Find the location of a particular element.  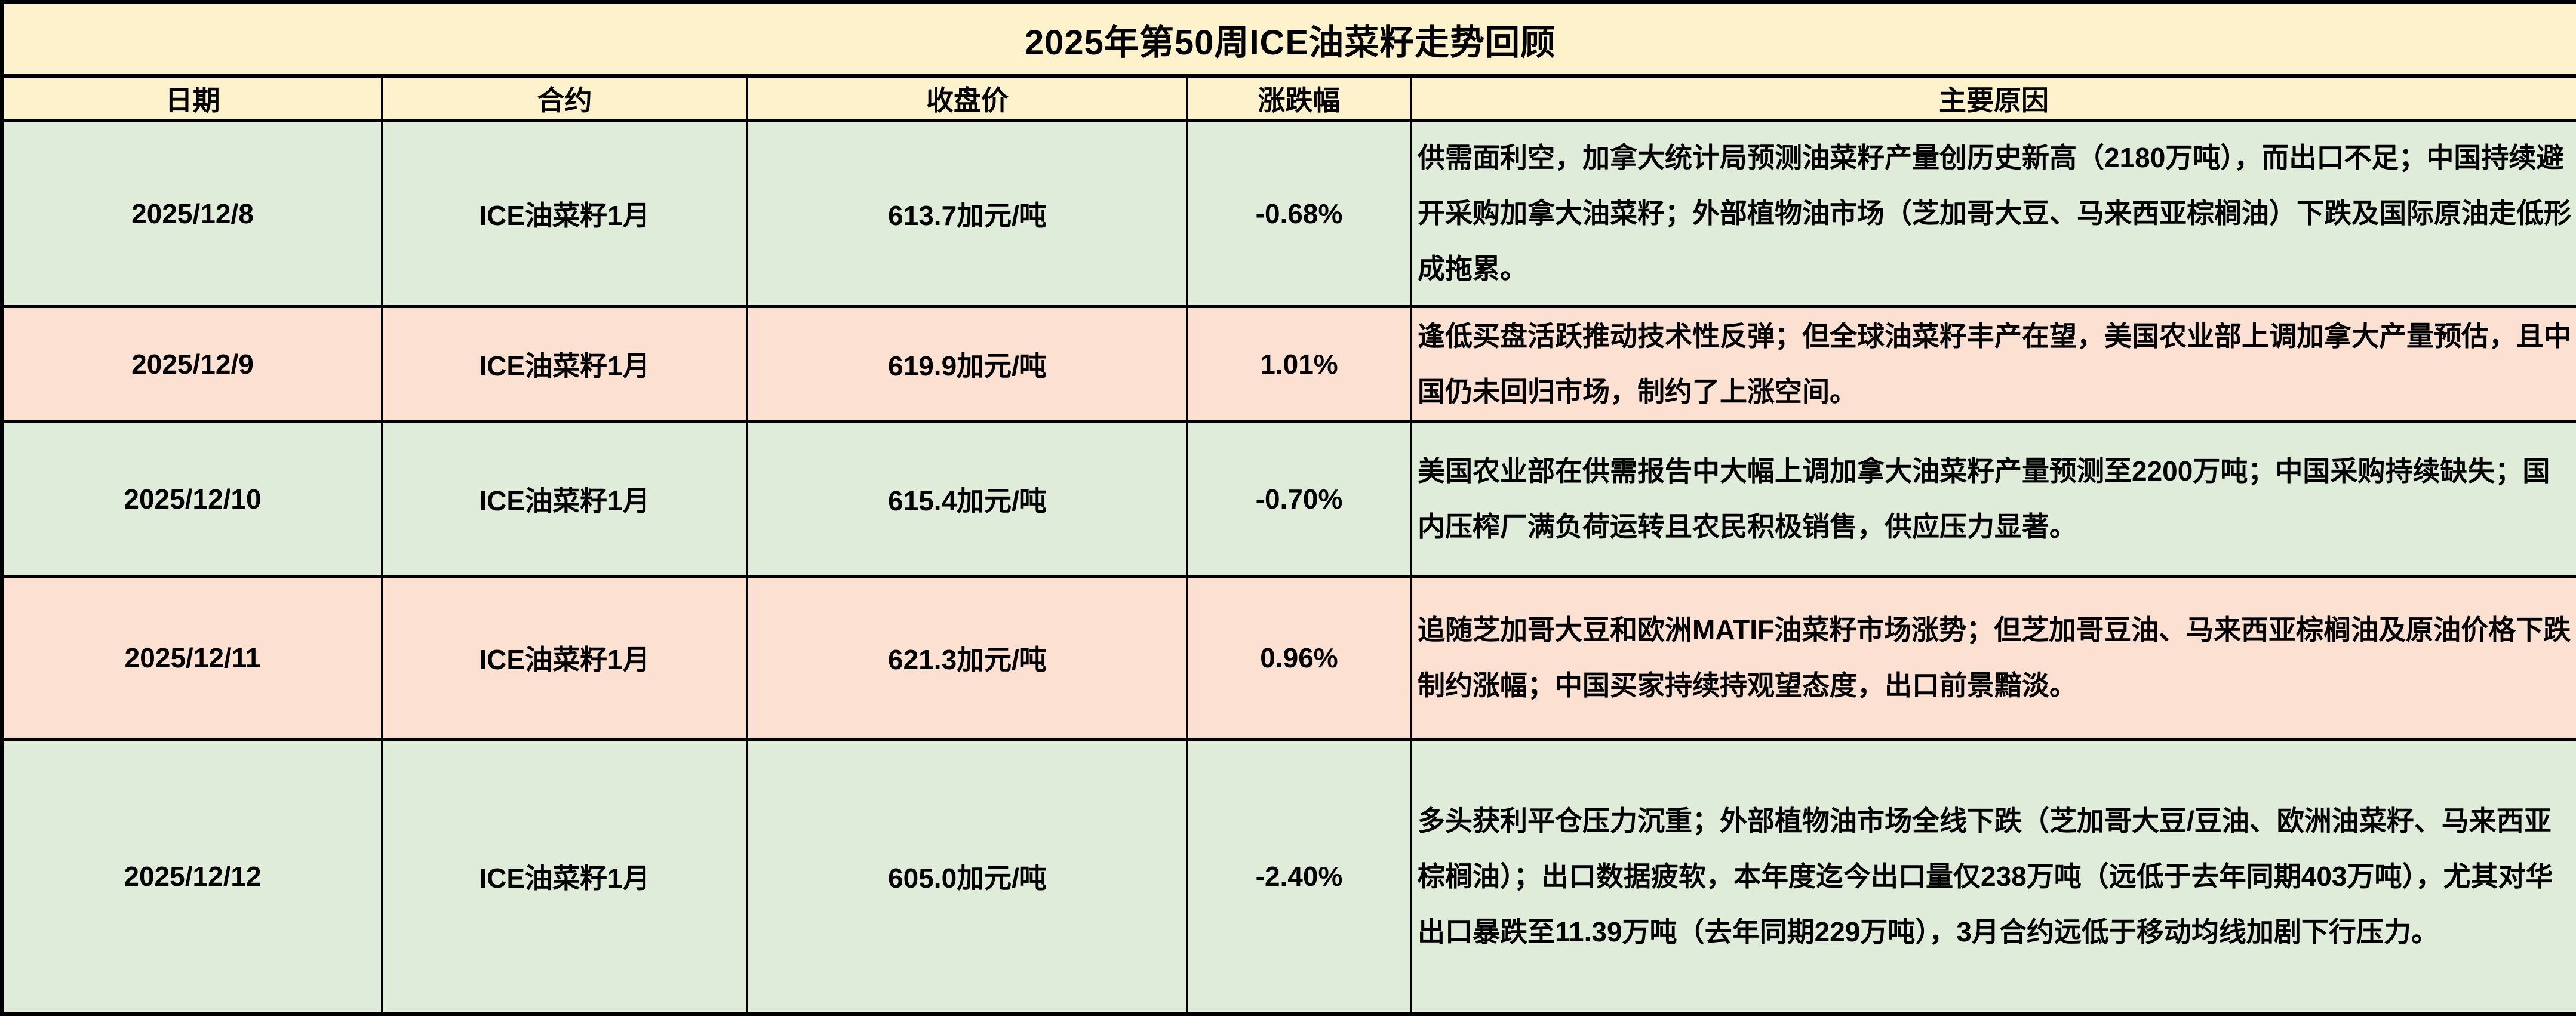

close-price-cell: 619.9加元/吨 is located at coordinates (967, 364).